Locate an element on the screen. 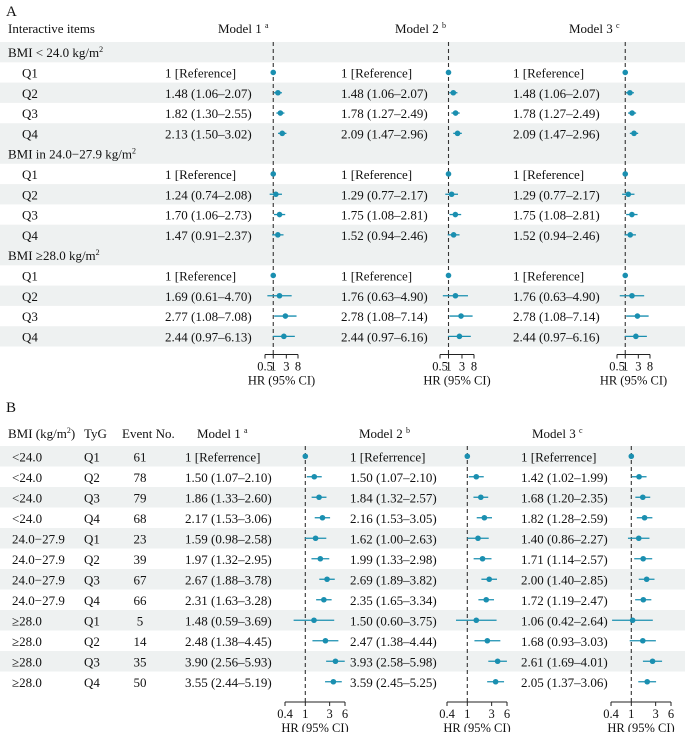  row-event-count: 61 is located at coordinates (140, 456).